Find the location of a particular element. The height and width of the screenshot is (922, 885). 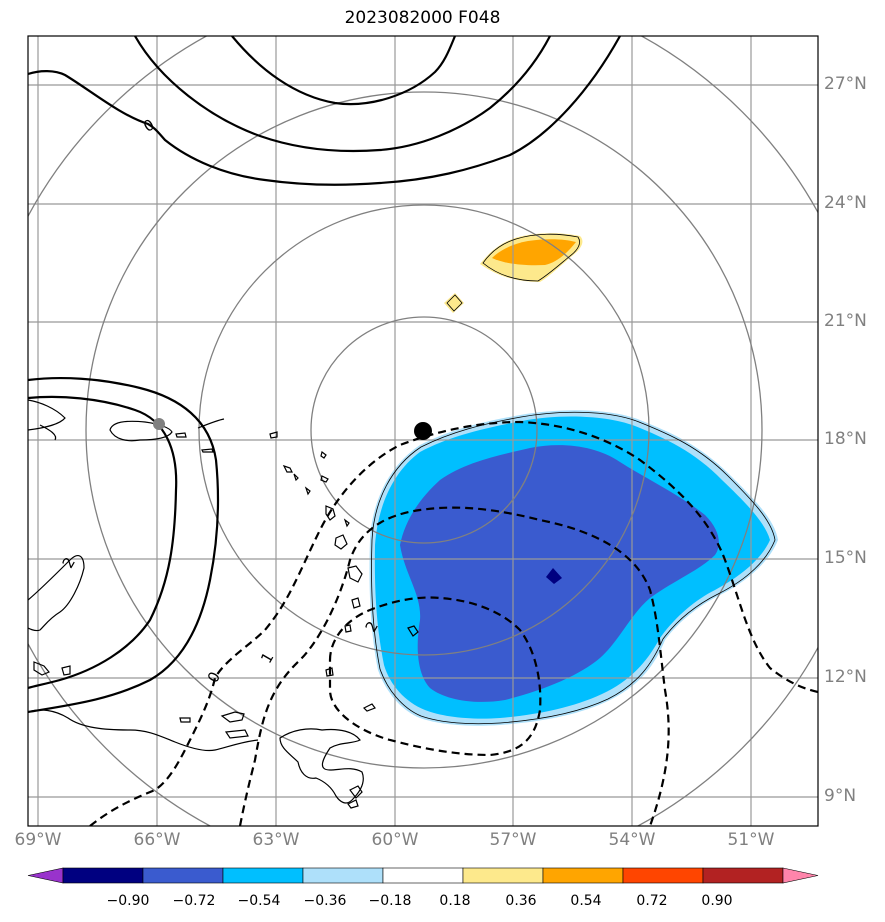

lon-label-69w: 69°W is located at coordinates (38, 840).